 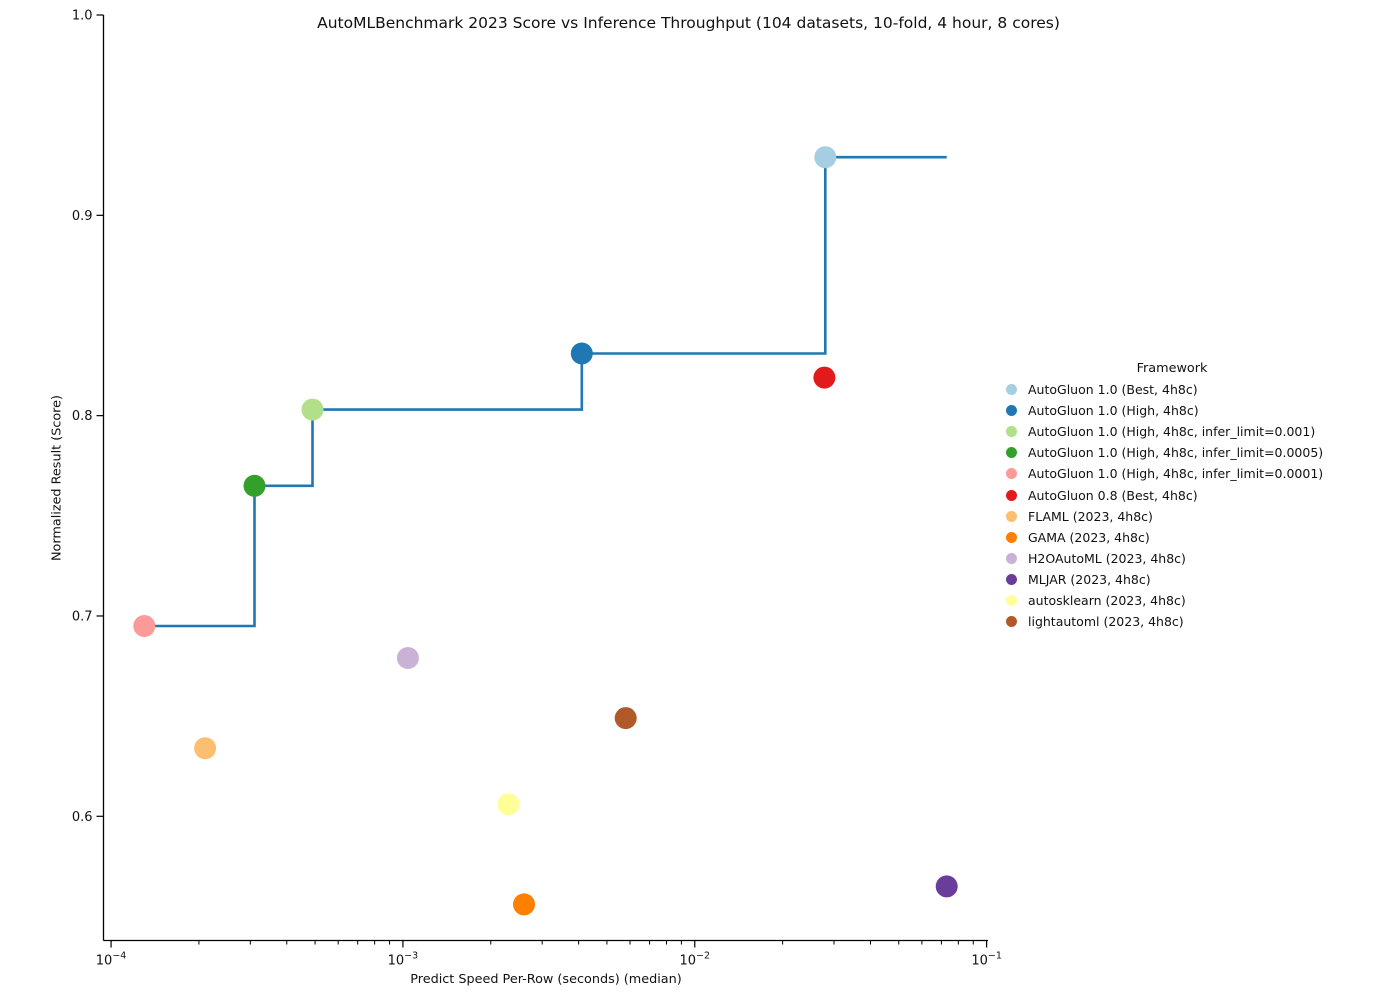 I want to click on y-axis-label: Normalized Result (Score), so click(x=57, y=478).